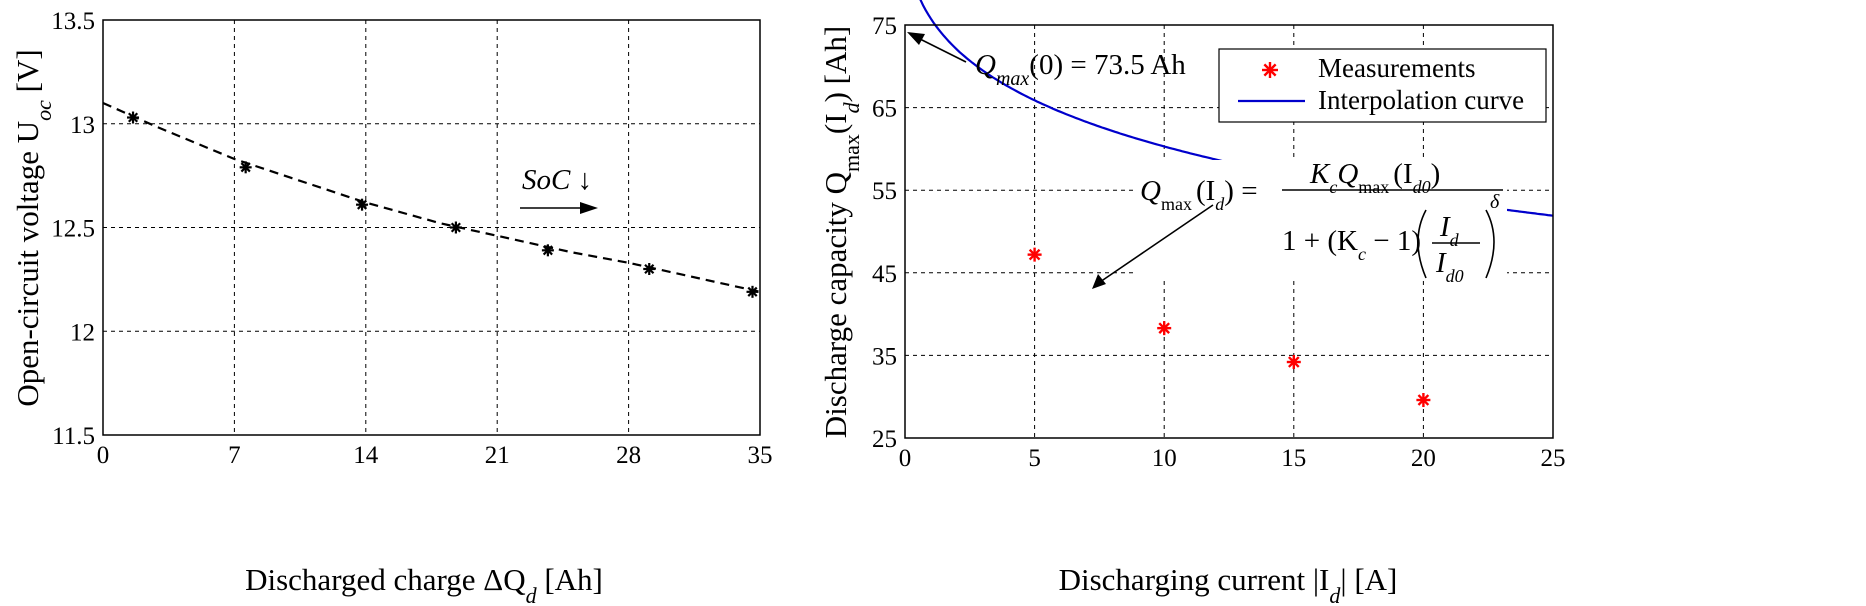  I want to click on voltage-trend-line, so click(431, 197).